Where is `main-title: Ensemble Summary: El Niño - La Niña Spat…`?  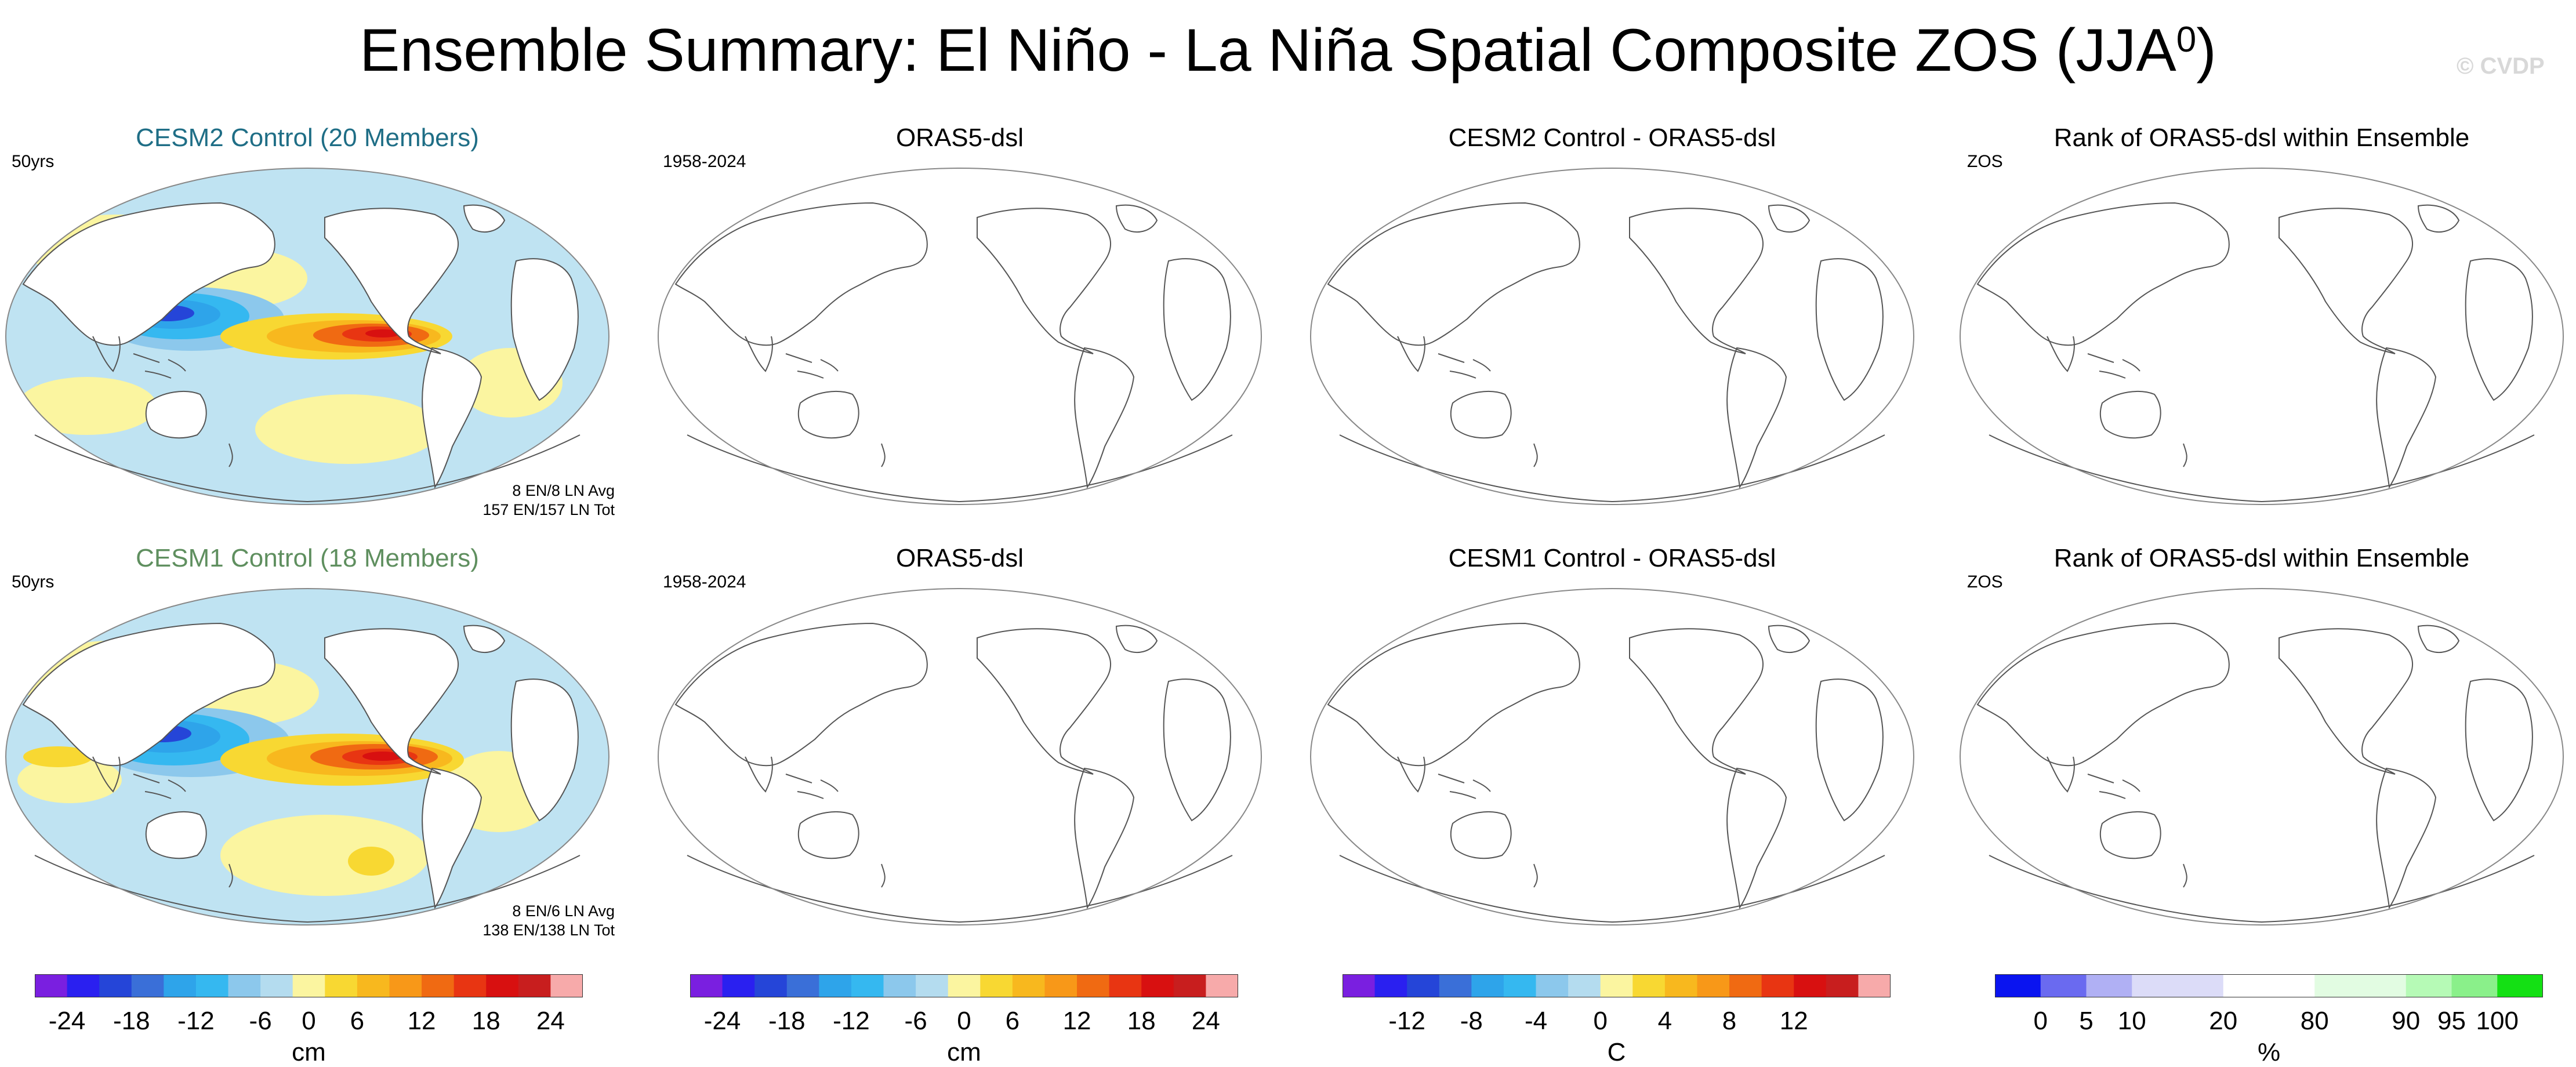
main-title: Ensemble Summary: El Niño - La Niña Spat… is located at coordinates (1288, 50).